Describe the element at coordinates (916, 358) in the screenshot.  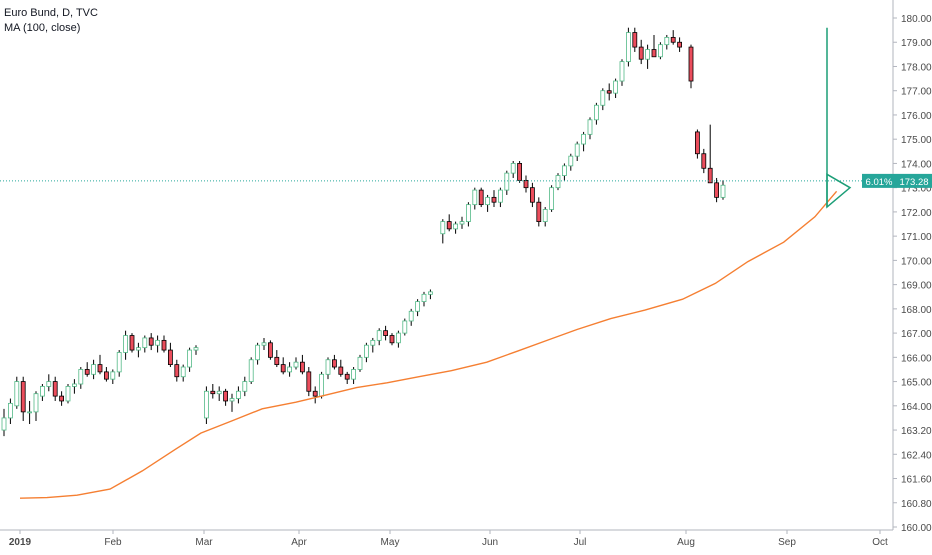
I see `y-tick-label: 166.00` at that location.